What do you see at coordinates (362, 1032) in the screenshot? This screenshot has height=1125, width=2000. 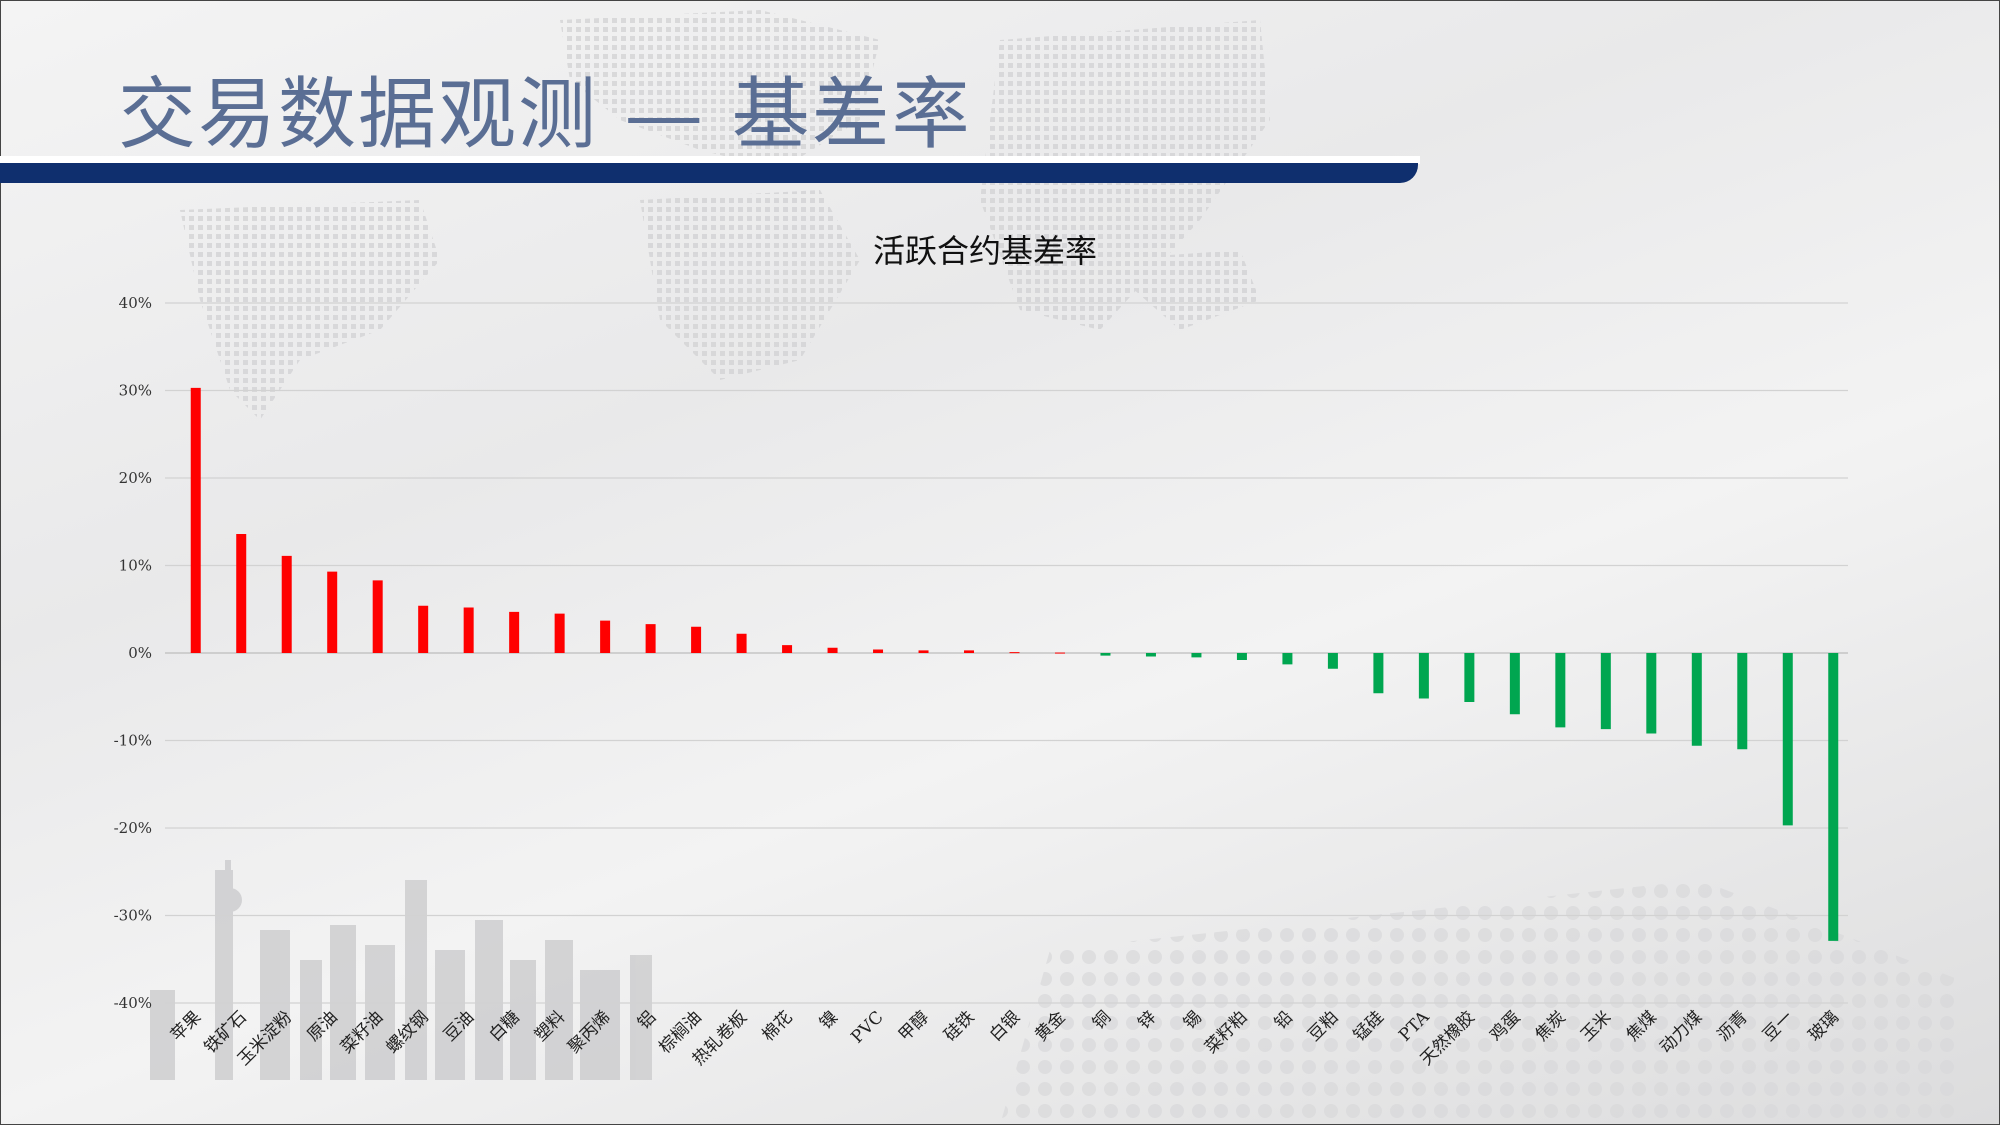 I see `x-category-label: 菜籽油` at bounding box center [362, 1032].